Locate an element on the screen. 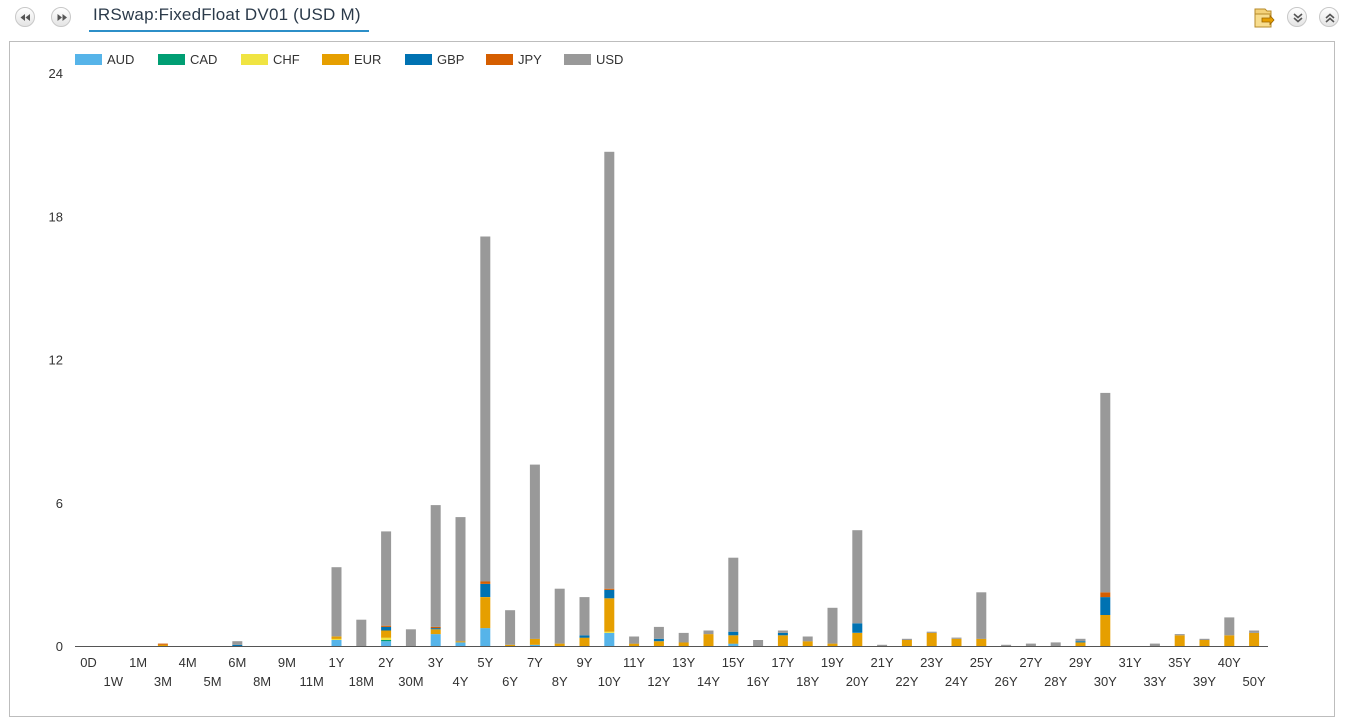  legend-label-cad: CAD is located at coordinates (203, 59).